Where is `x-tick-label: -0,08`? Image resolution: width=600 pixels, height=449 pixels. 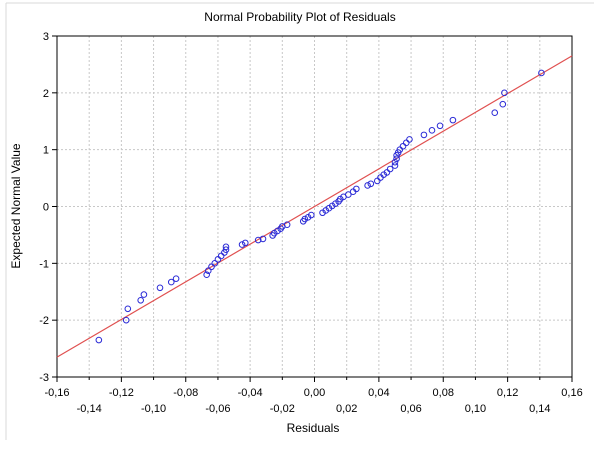 x-tick-label: -0,08 is located at coordinates (185, 393).